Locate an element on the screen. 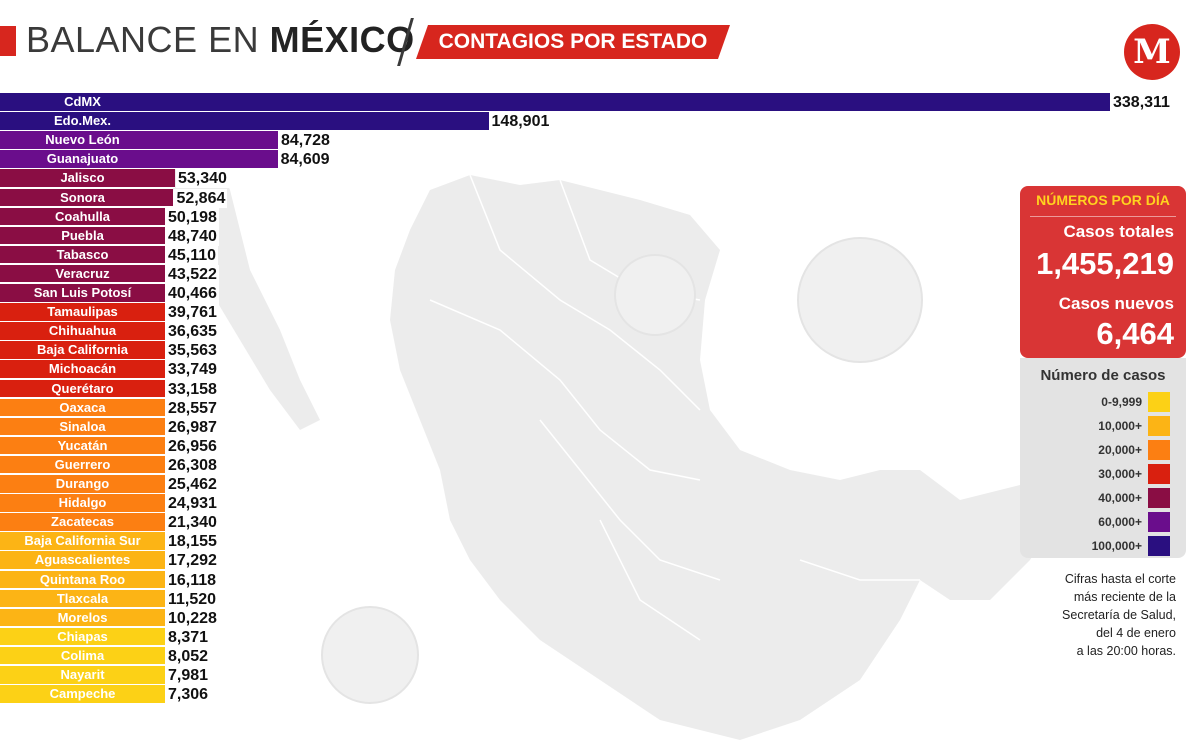 Image resolution: width=1200 pixels, height=747 pixels. title-bold: MÉXICO is located at coordinates (342, 39).